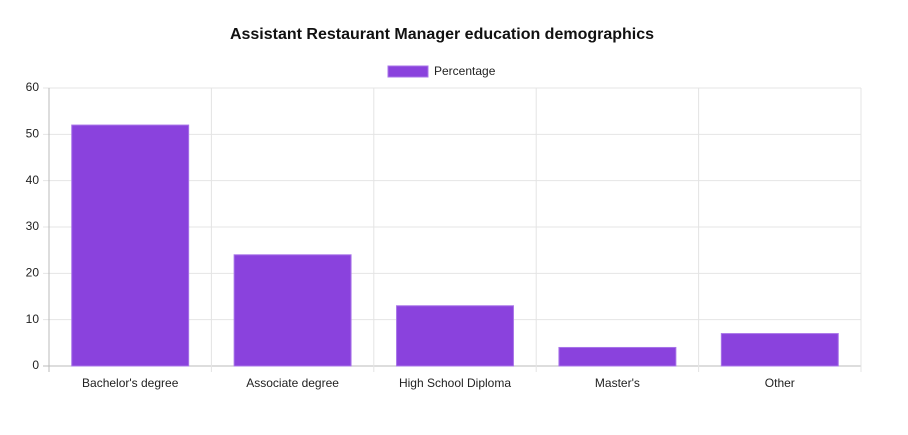 The image size is (908, 435). What do you see at coordinates (33, 87) in the screenshot?
I see `y-tick-label: 60` at bounding box center [33, 87].